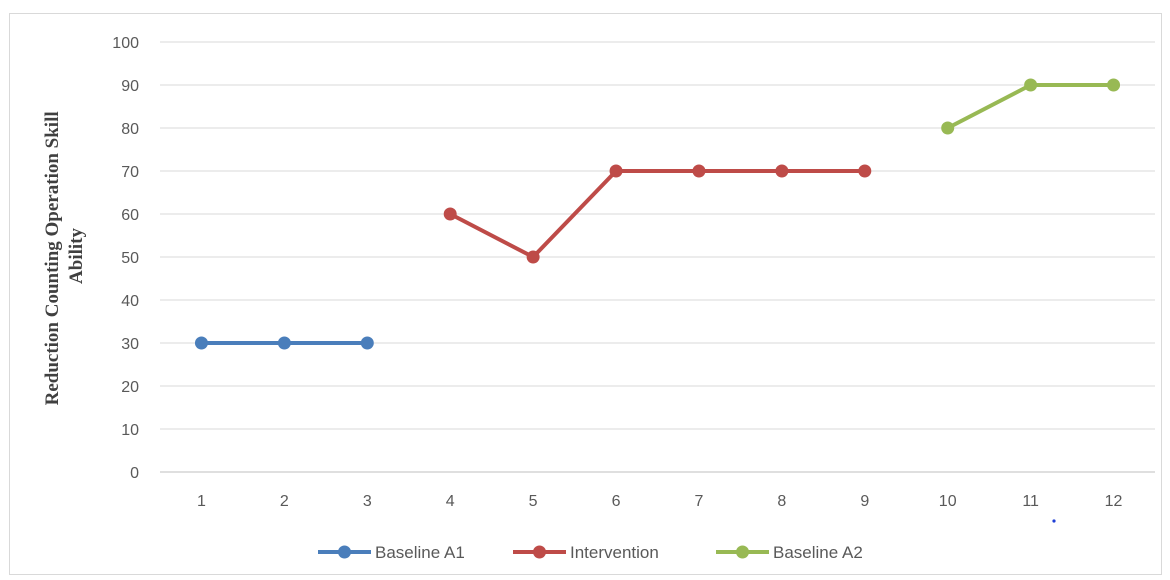 This screenshot has width=1170, height=580. What do you see at coordinates (864, 501) in the screenshot?
I see `x-tick-label: 9` at bounding box center [864, 501].